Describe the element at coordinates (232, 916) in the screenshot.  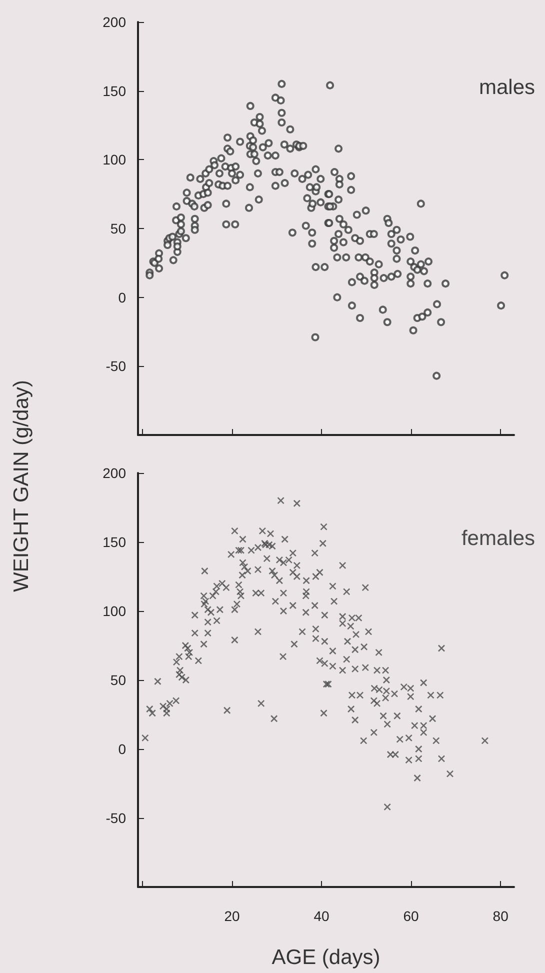
I see `x-tick-label: 20` at that location.